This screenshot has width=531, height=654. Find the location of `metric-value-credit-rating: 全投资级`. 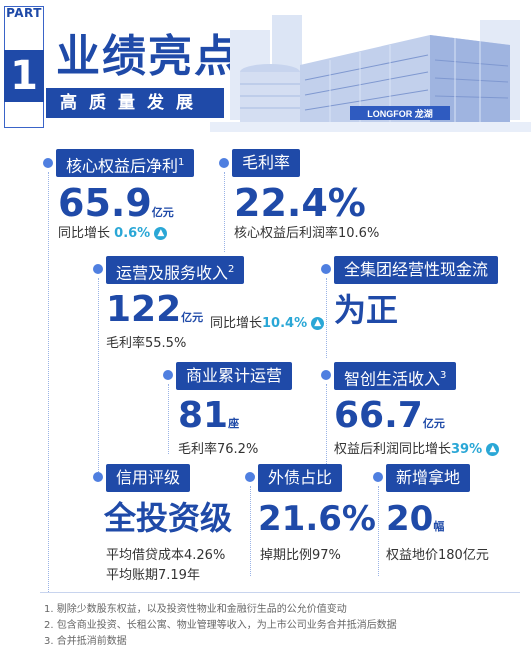

metric-value-credit-rating: 全投资级 is located at coordinates (168, 518).